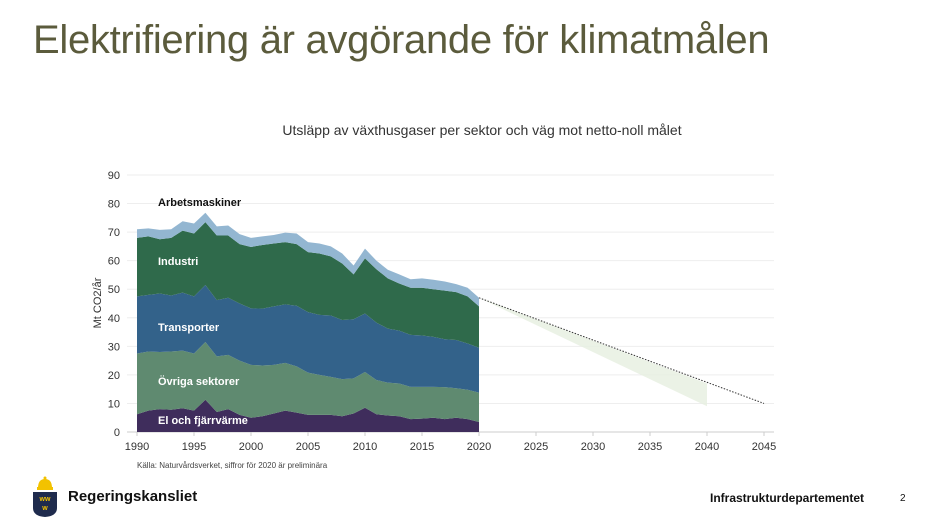  I want to click on y-tick-label: 20, so click(114, 376).